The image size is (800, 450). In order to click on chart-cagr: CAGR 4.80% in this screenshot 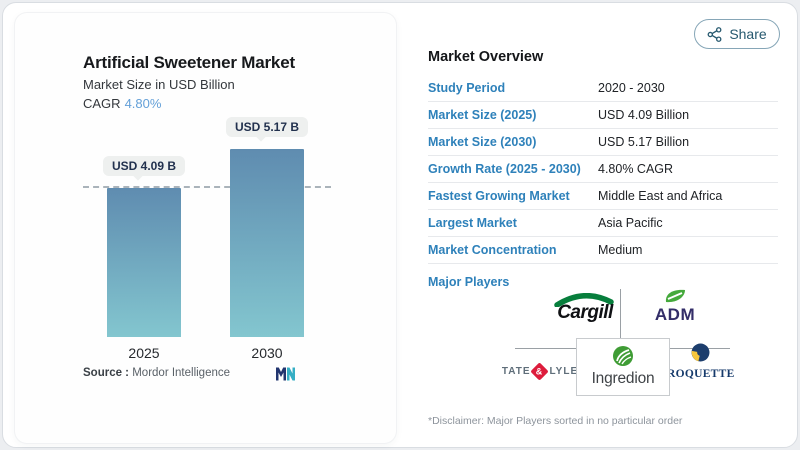, I will do `click(122, 103)`.